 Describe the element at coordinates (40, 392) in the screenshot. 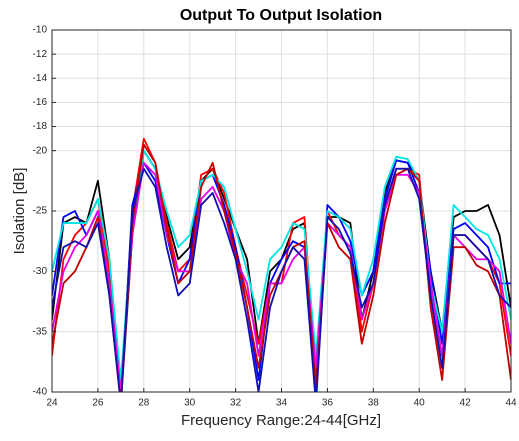

I see `y-tick-label: -40` at that location.